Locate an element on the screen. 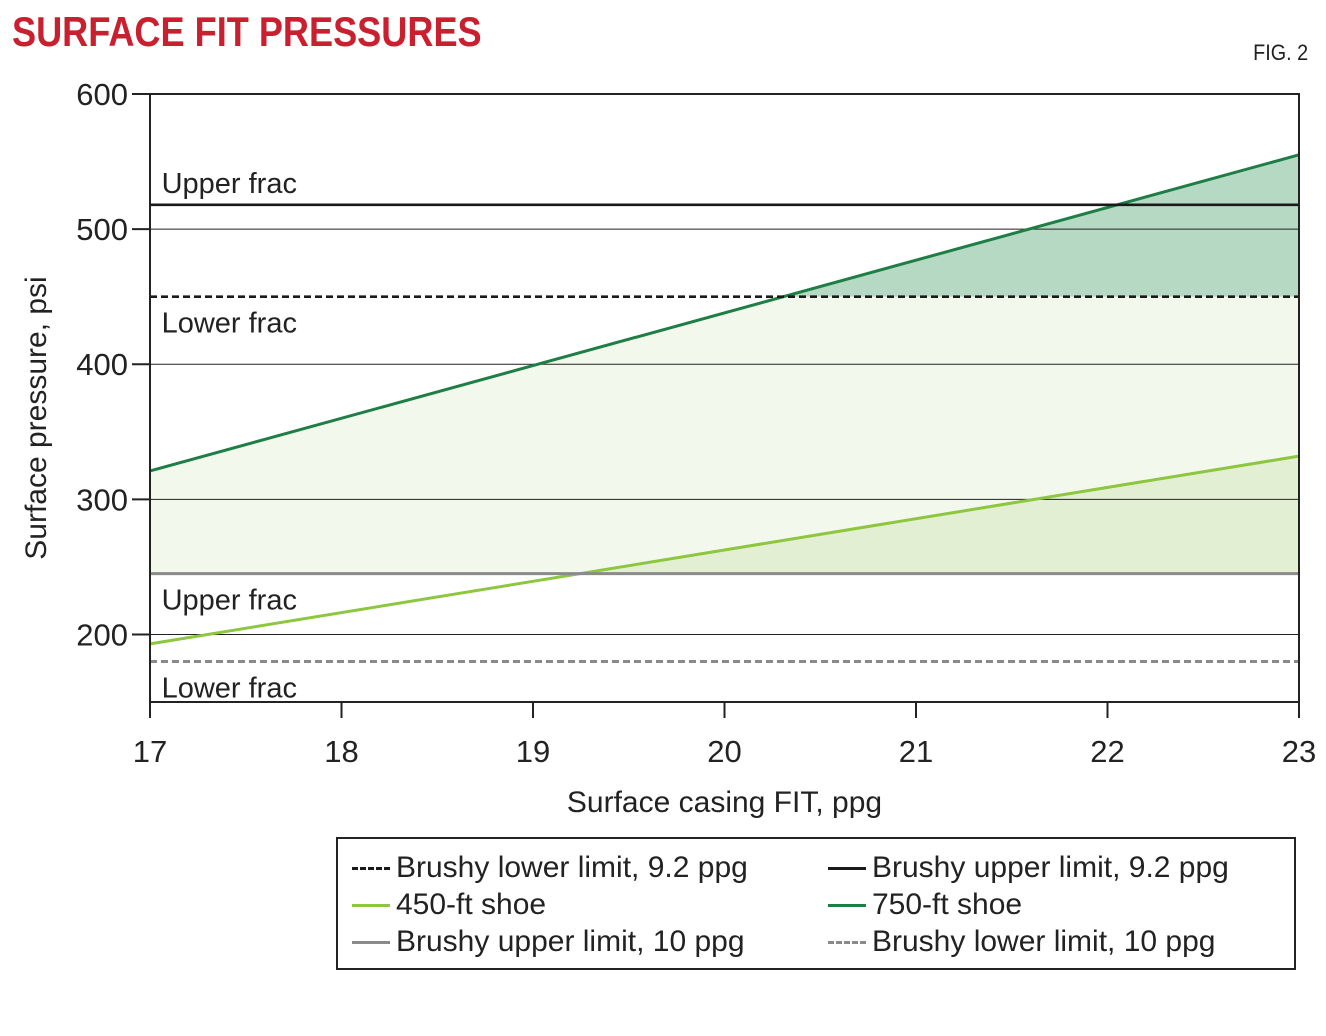  legend-item-brushy-upper-limit-9-2-ppg: Brushy upper limit, 9.2 ppg is located at coordinates (1028, 868).